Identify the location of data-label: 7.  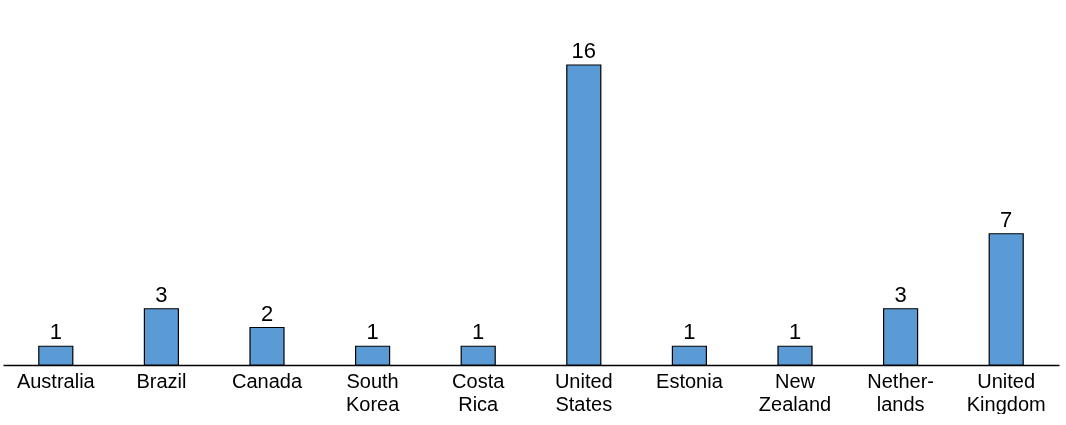
(1006, 219).